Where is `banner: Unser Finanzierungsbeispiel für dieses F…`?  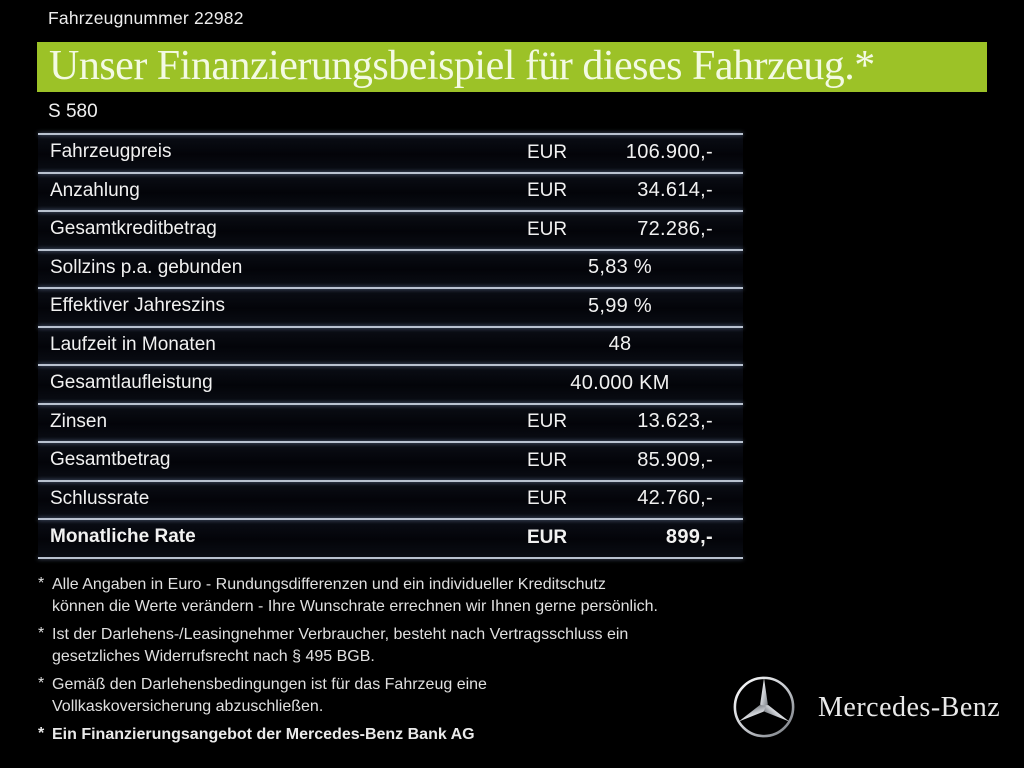 banner: Unser Finanzierungsbeispiel für dieses F… is located at coordinates (512, 67).